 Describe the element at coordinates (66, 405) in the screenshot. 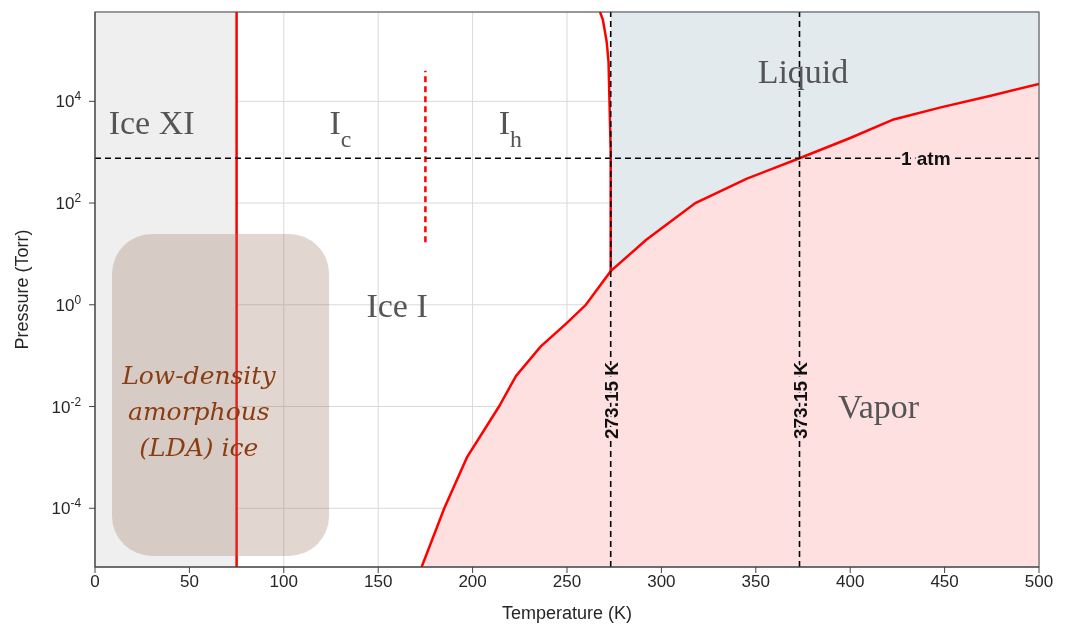

I see `y-tick-label: 10$^{-2}$` at that location.